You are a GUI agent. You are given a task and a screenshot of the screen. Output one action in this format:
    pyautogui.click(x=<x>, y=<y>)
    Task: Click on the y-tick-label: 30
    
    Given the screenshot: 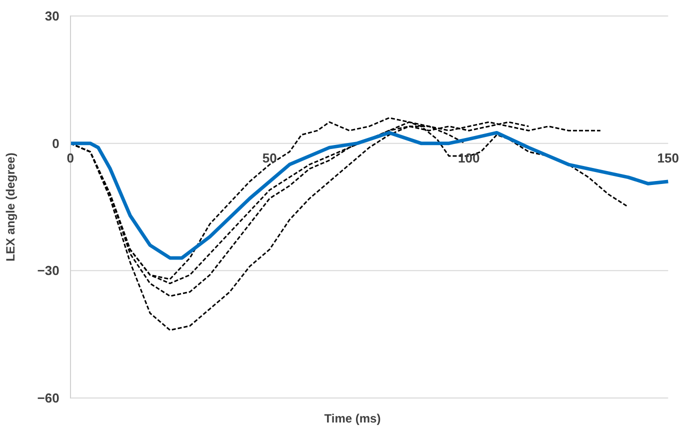 What is the action you would take?
    pyautogui.click(x=52, y=16)
    